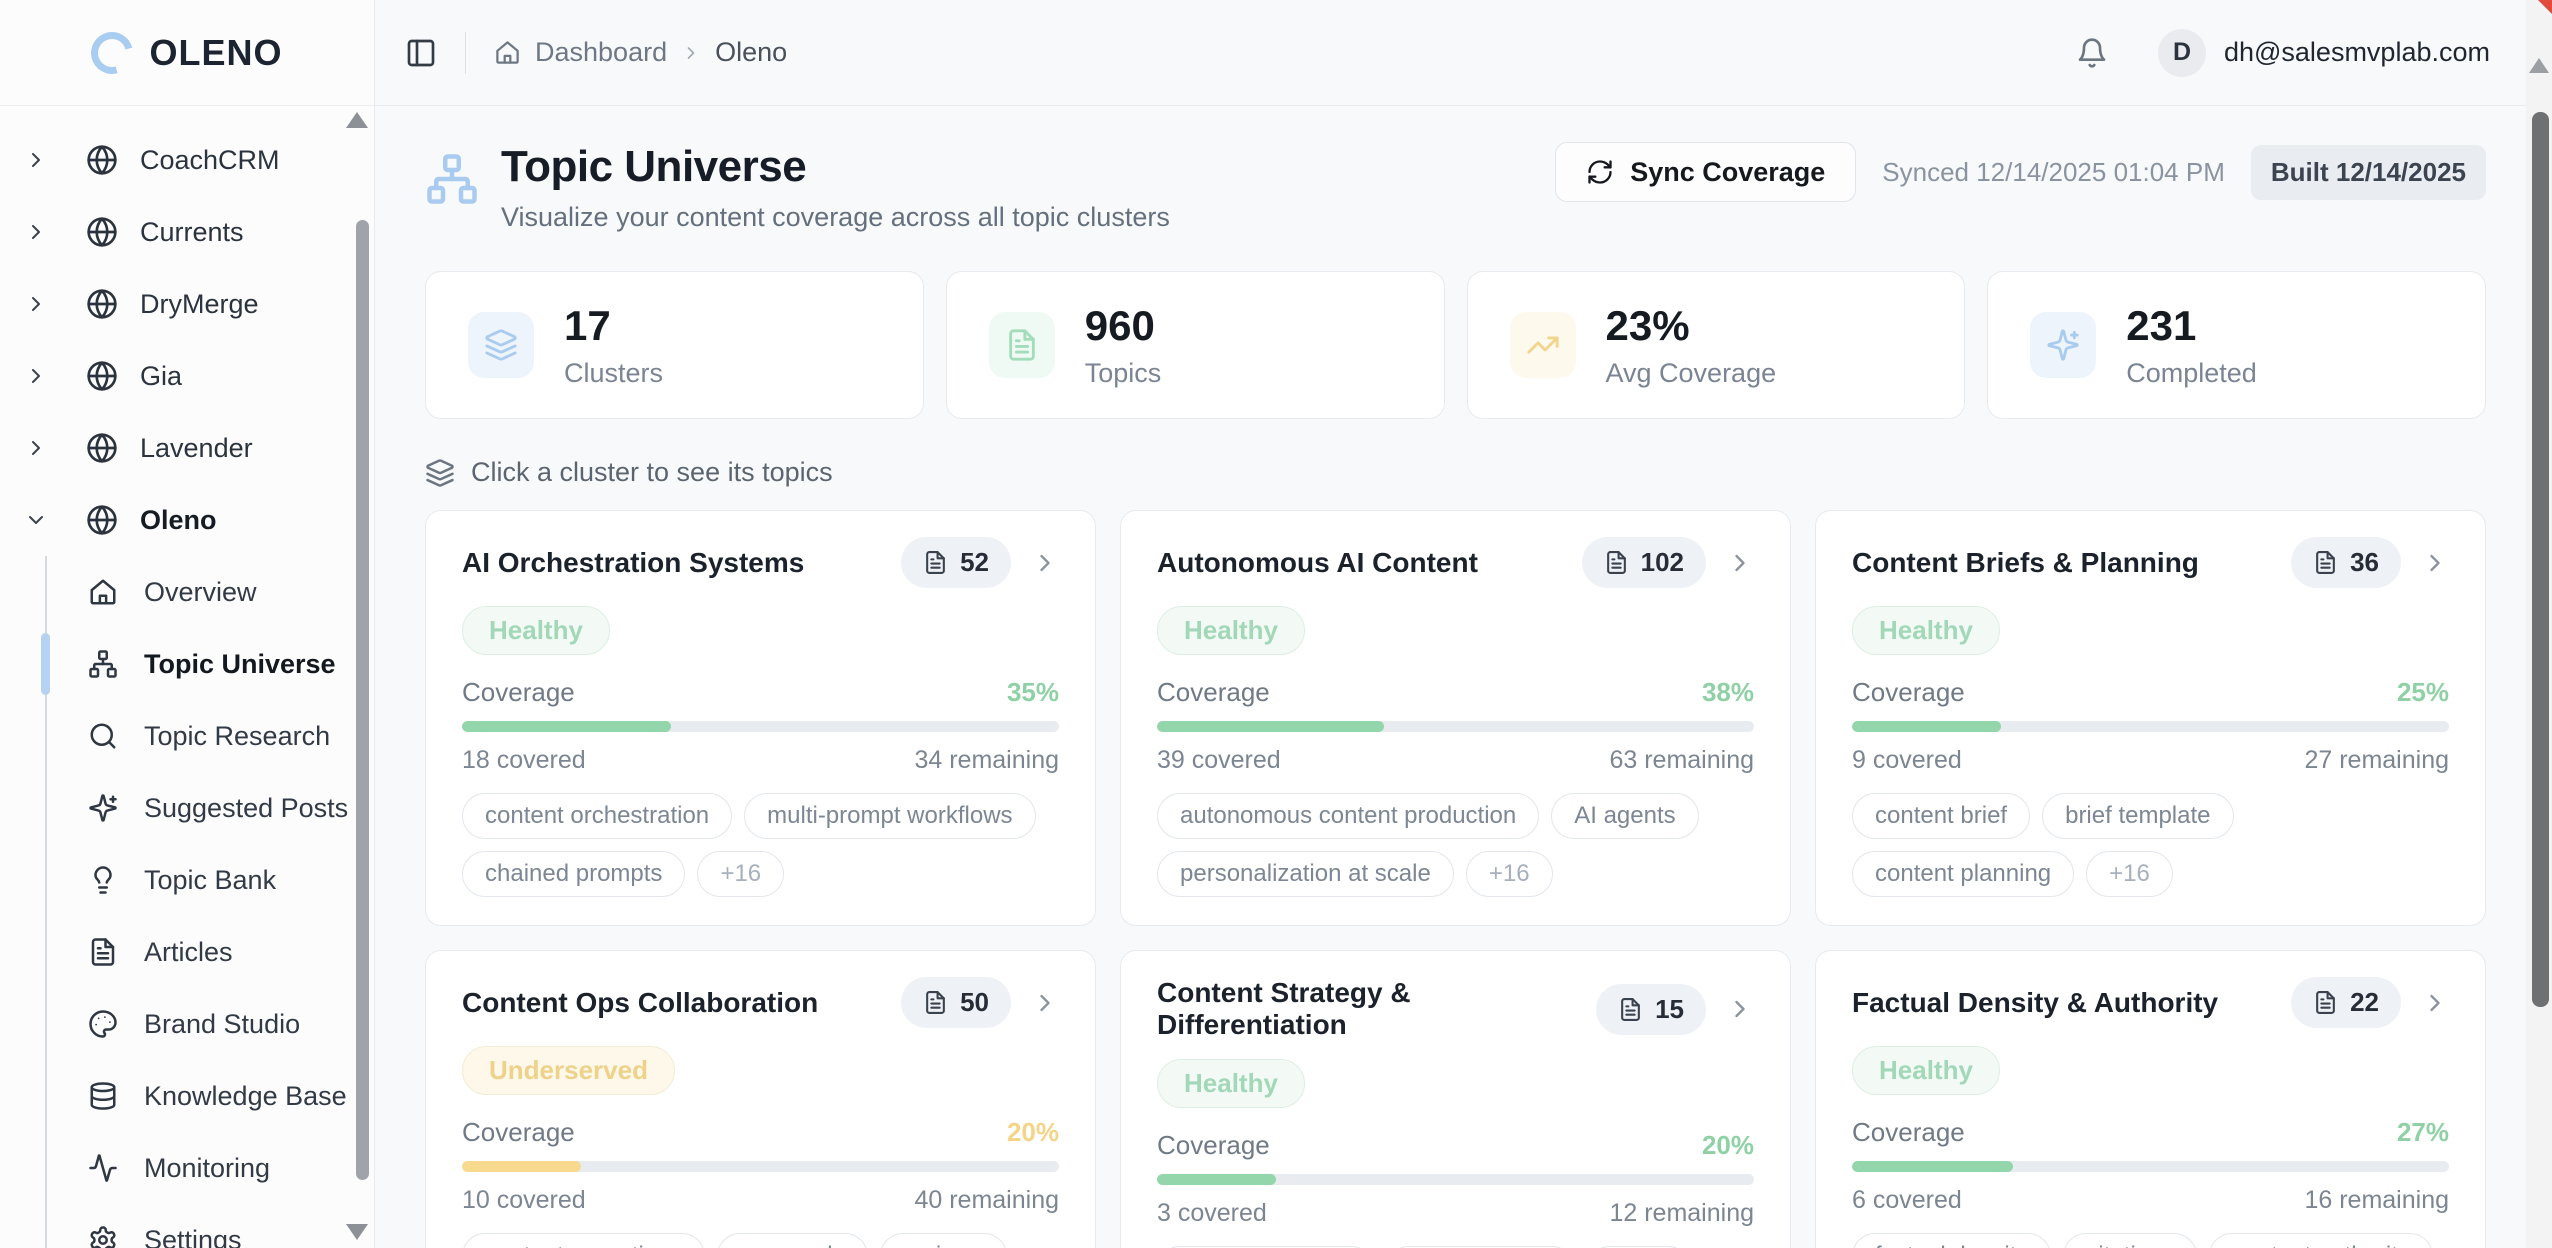 The image size is (2552, 1248). I want to click on refresh-icon, so click(1600, 172).